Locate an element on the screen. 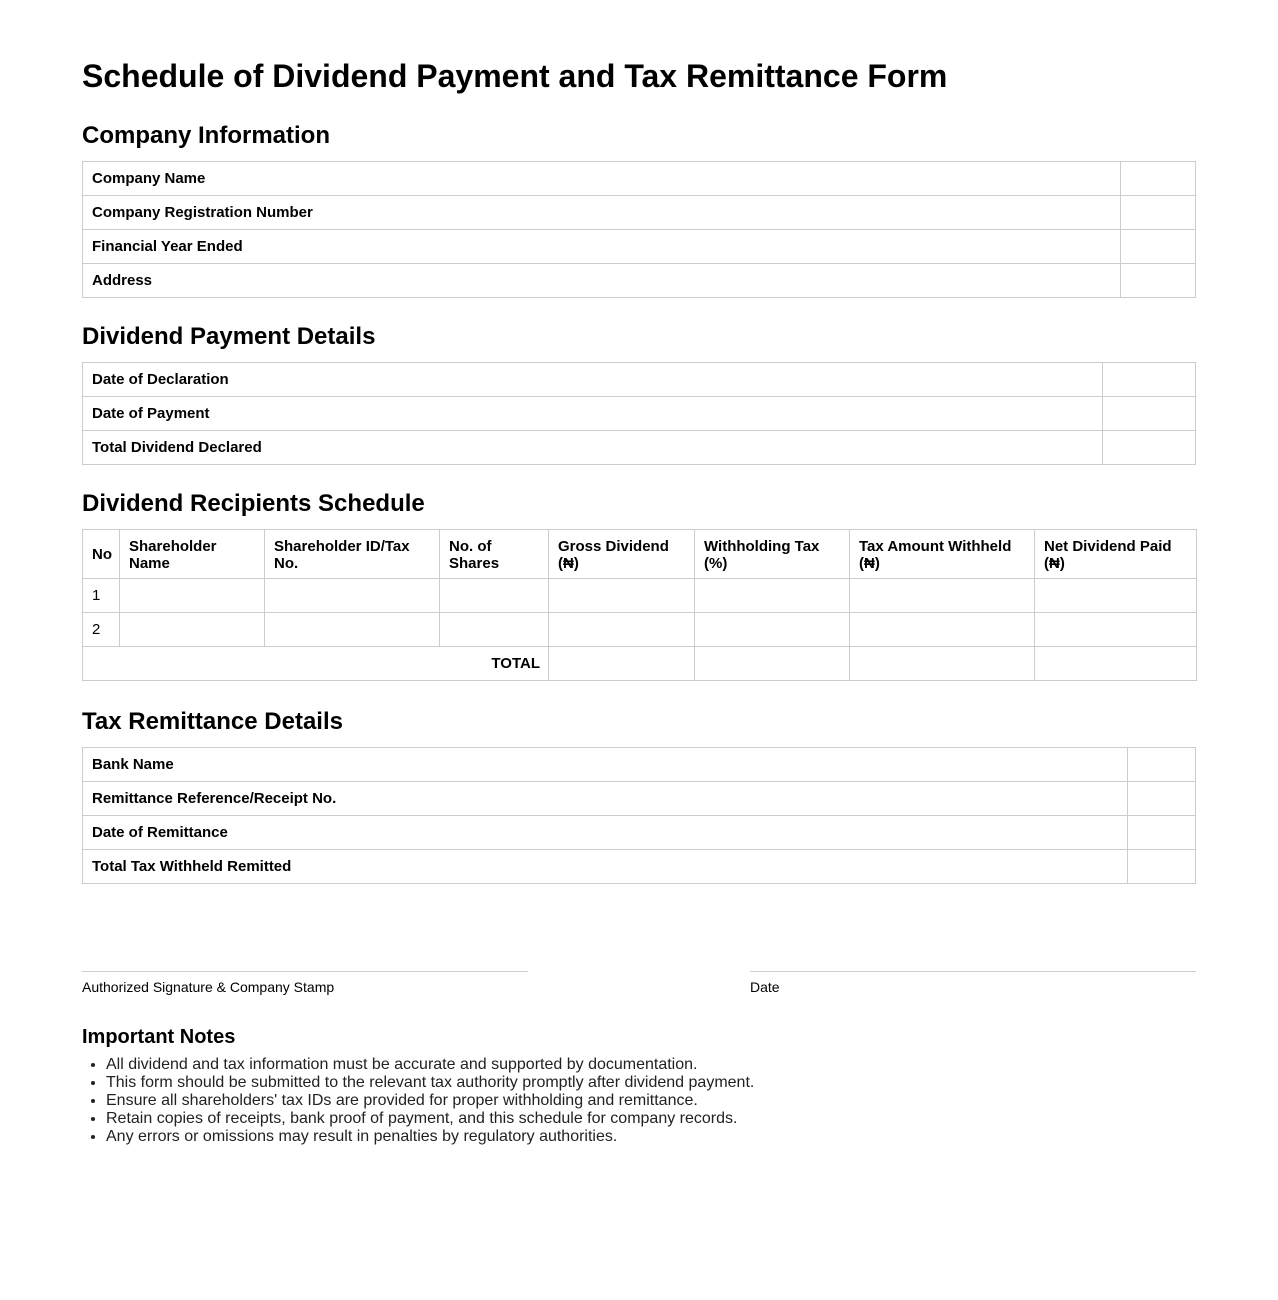 The height and width of the screenshot is (1300, 1278). row-label: Financial Year Ended is located at coordinates (601, 246).